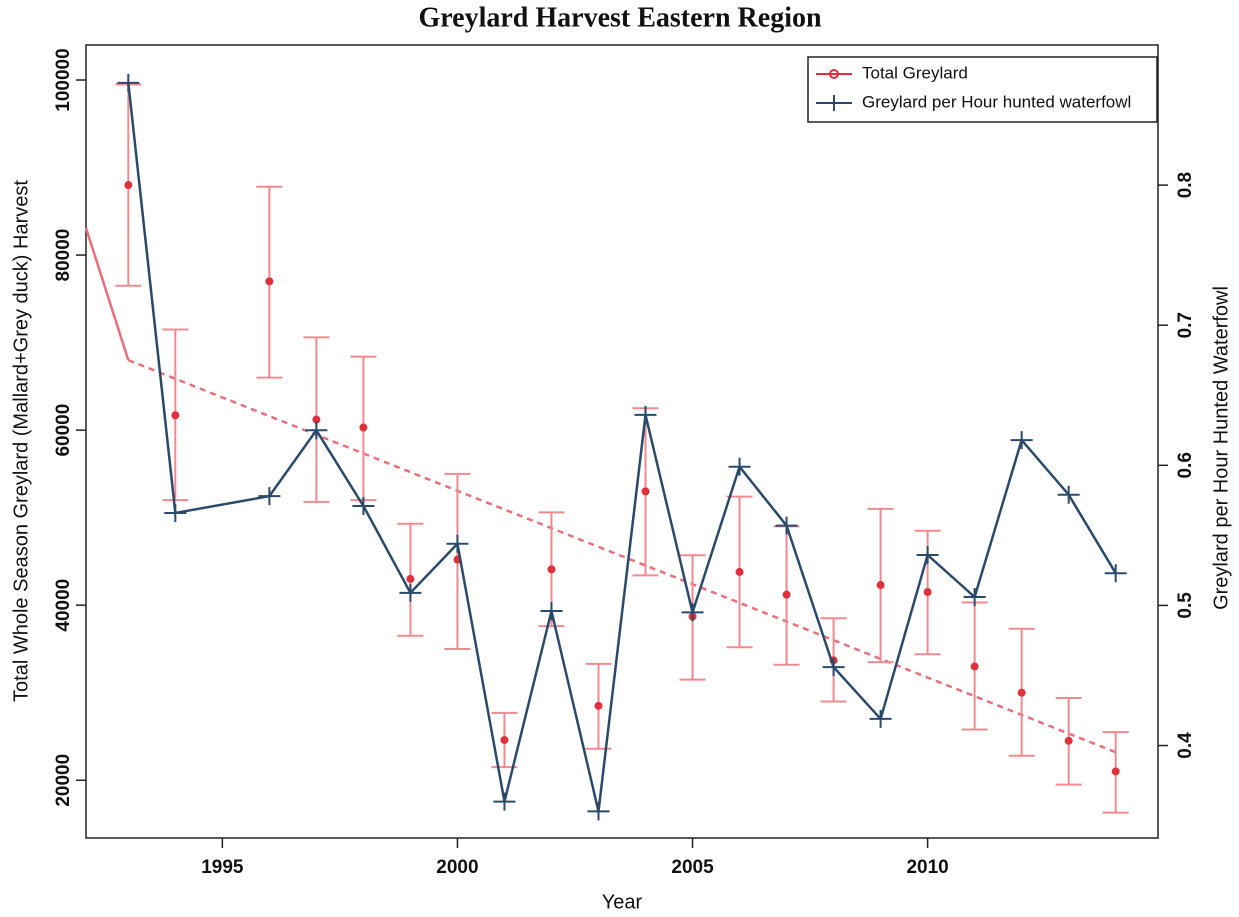  What do you see at coordinates (692, 867) in the screenshot?
I see `x-tick-label: 2005` at bounding box center [692, 867].